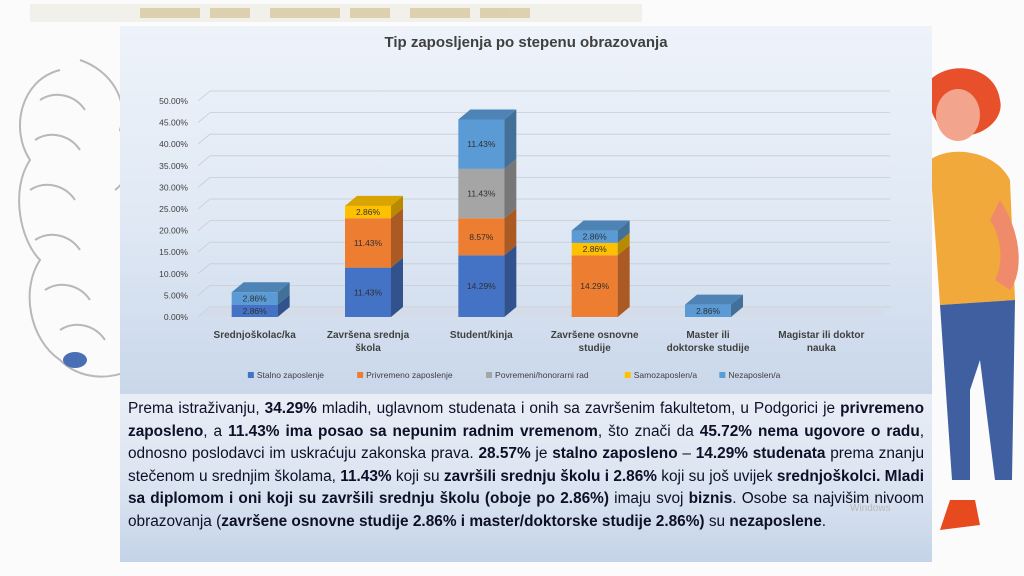  I want to click on y-tick-label: 35.00%, so click(173, 166).